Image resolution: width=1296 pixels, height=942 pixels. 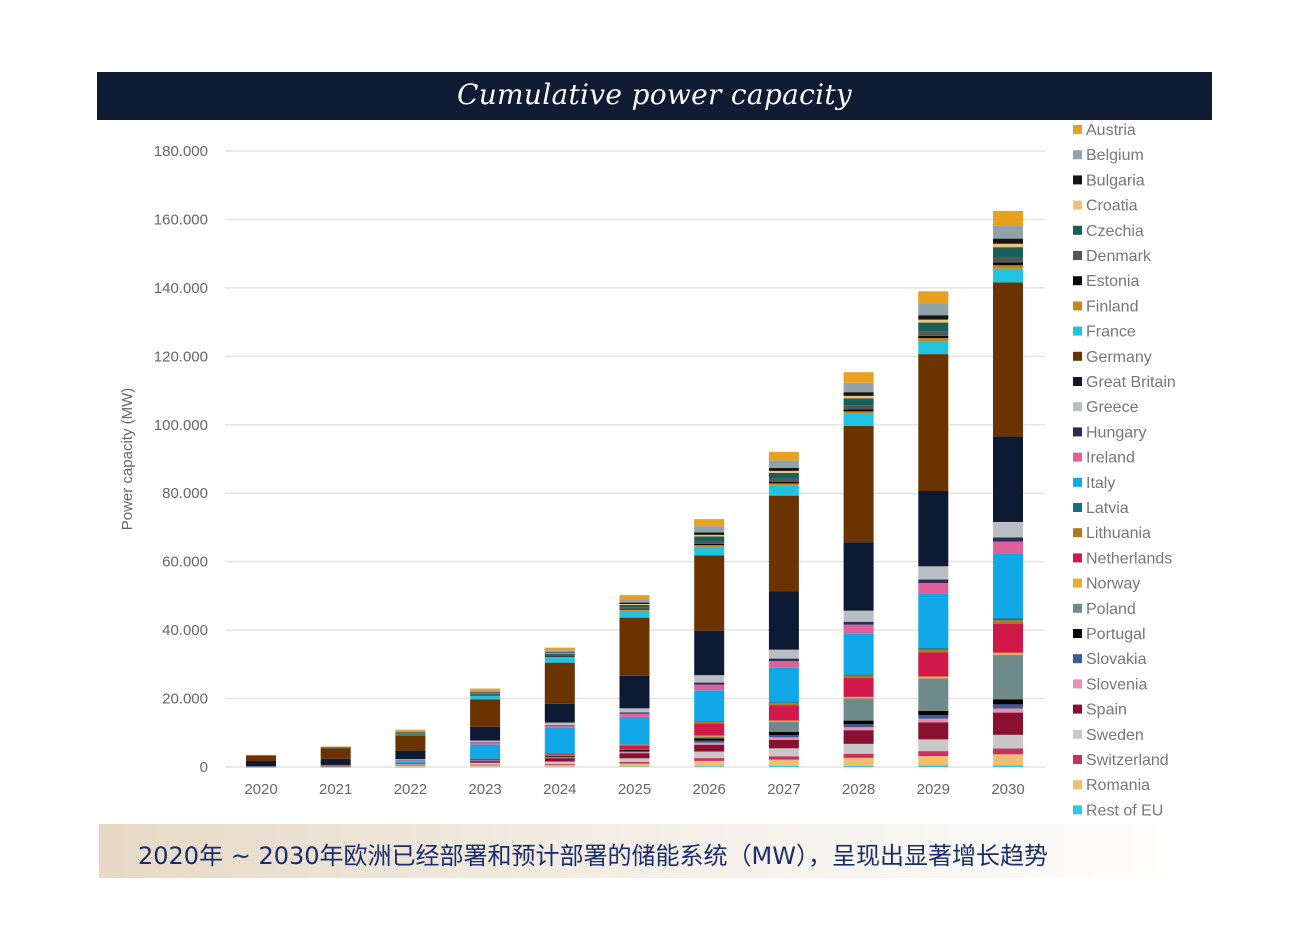 What do you see at coordinates (181, 219) in the screenshot?
I see `y-tick-label: 160.000` at bounding box center [181, 219].